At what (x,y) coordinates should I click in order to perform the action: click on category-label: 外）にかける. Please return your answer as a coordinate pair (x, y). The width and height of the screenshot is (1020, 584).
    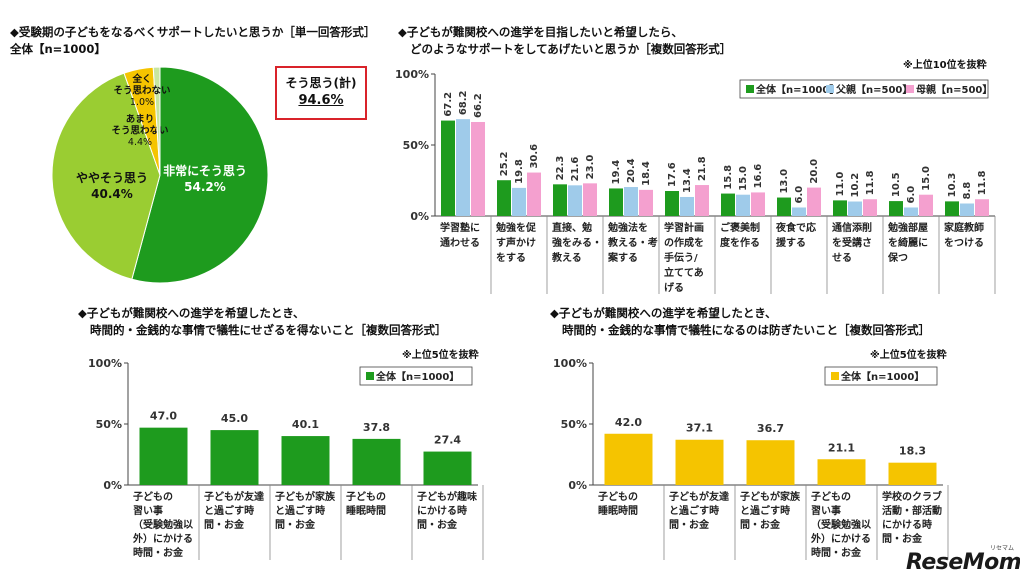
    Looking at the image, I should click on (162, 538).